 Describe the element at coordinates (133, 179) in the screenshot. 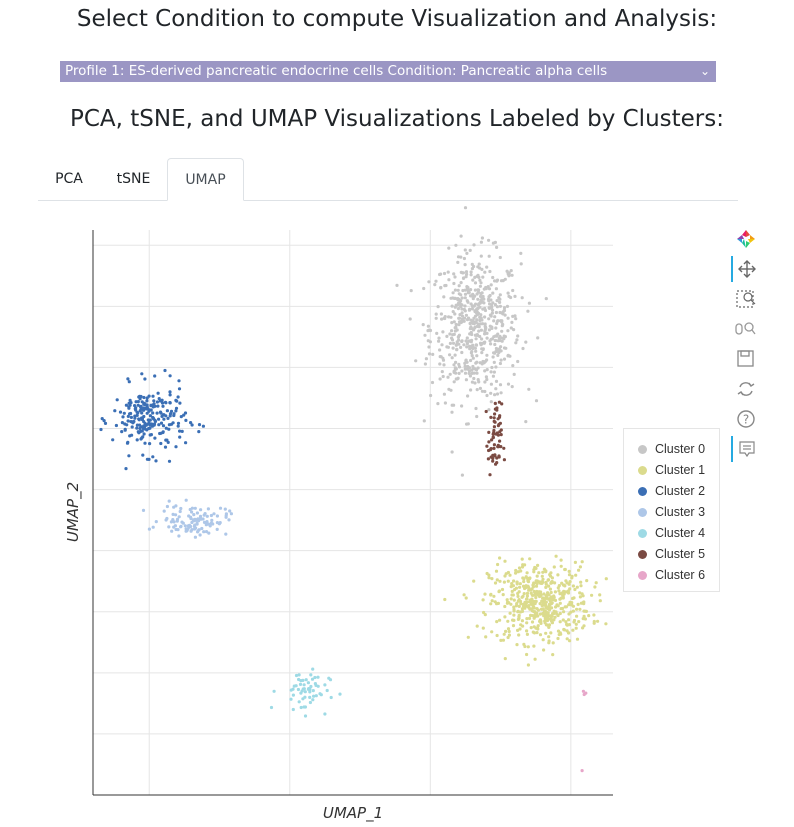

I see `tab-tsne: tSNE` at that location.